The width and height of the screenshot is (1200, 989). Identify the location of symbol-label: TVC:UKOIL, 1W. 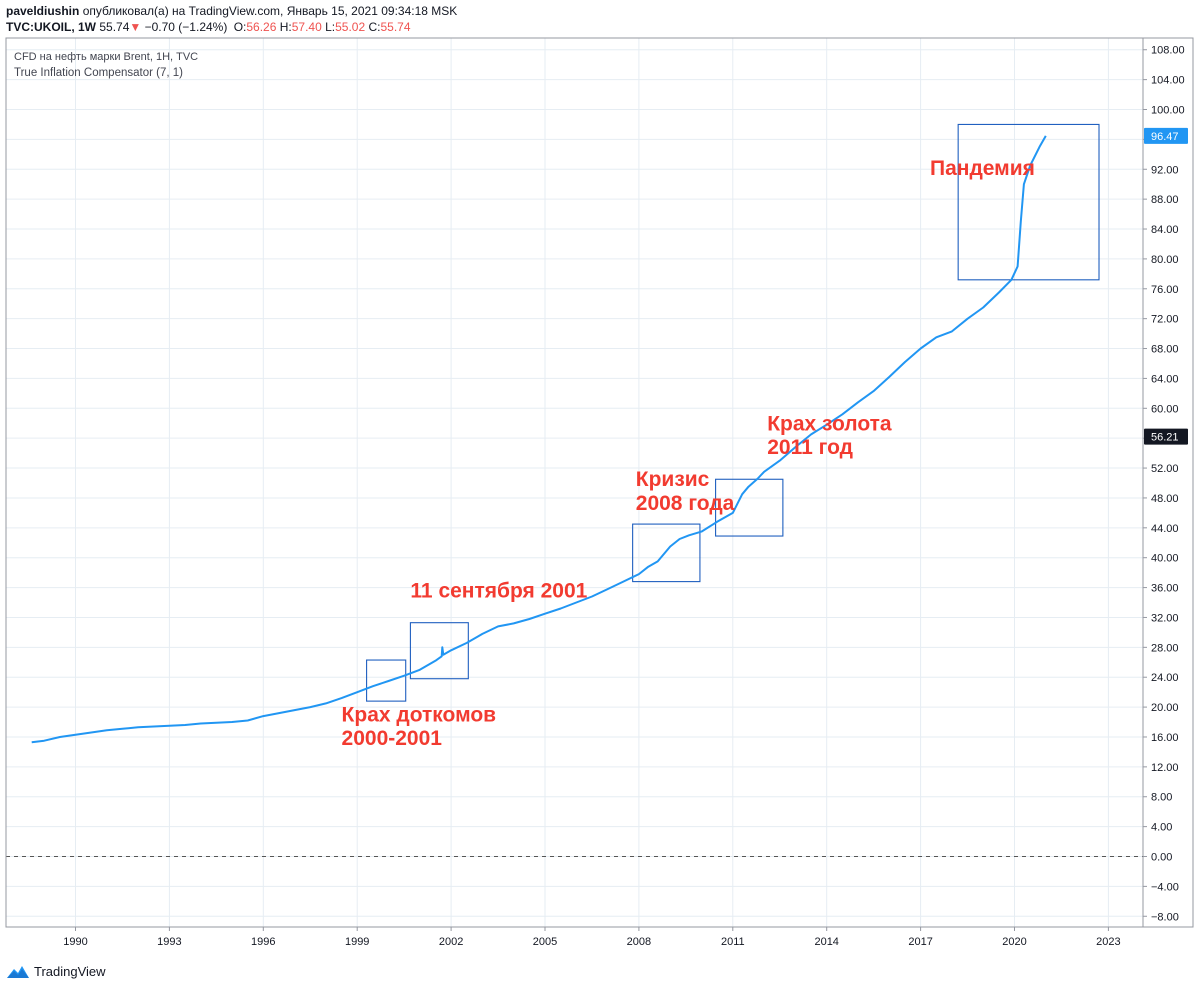
(51, 27).